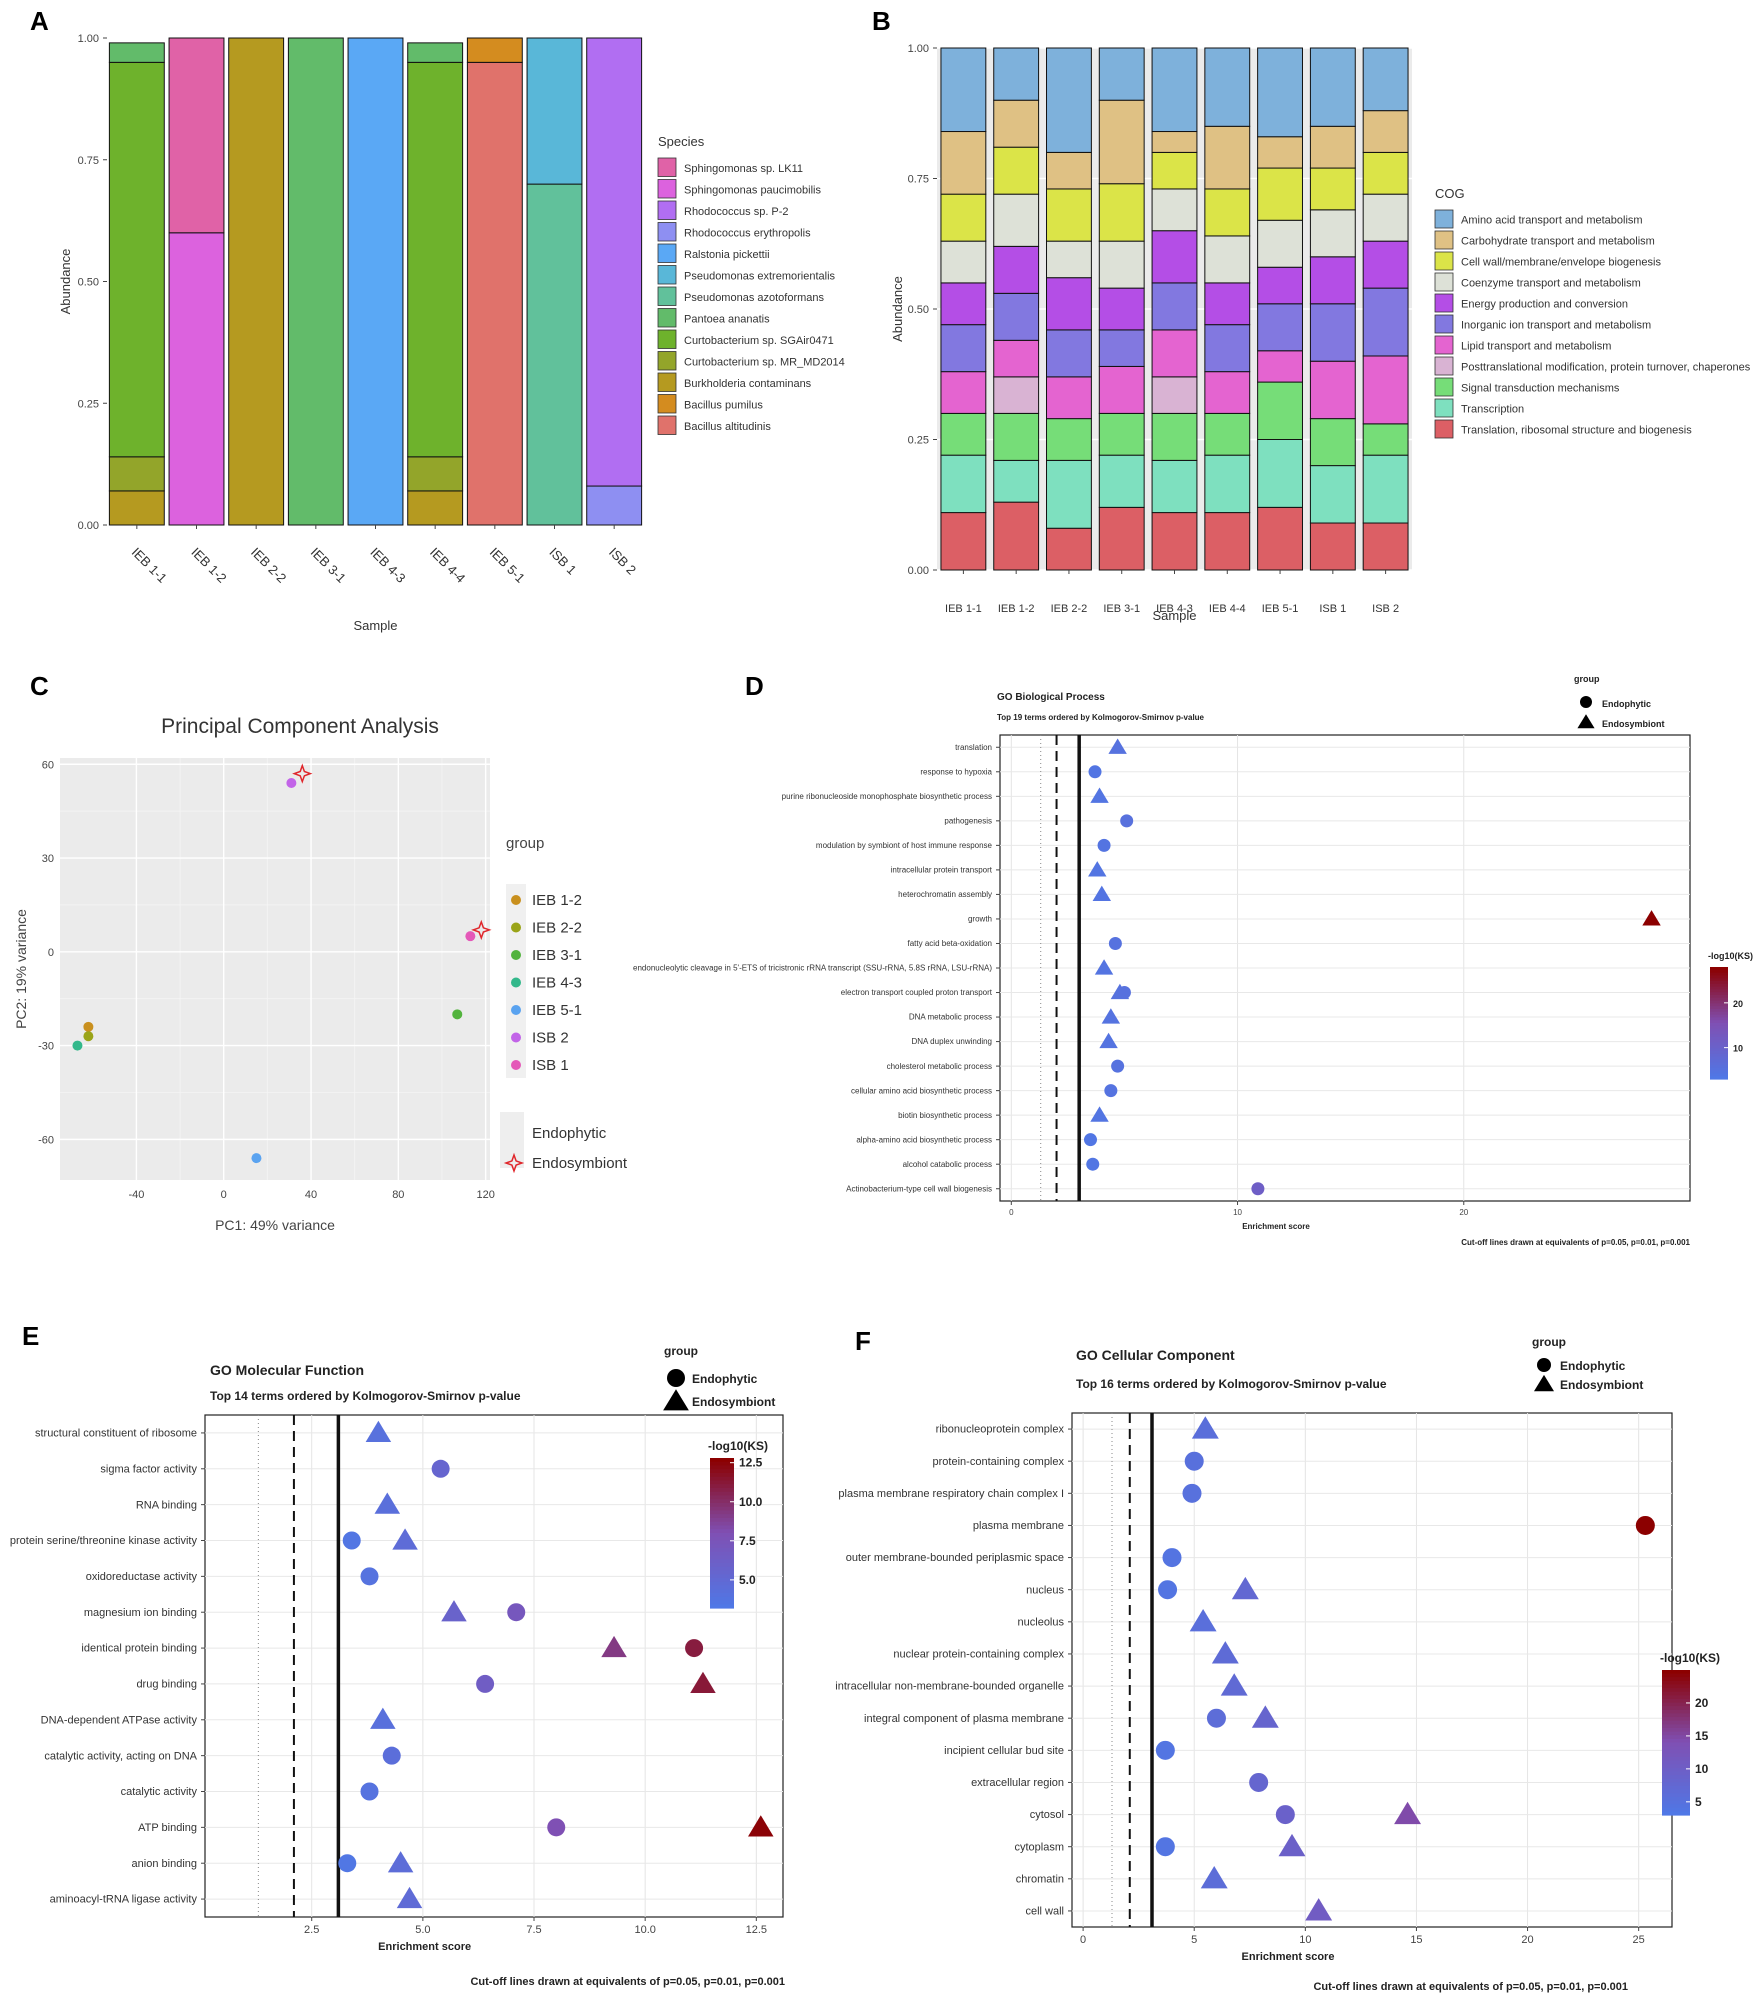 Image resolution: width=1758 pixels, height=1997 pixels. Describe the element at coordinates (747, 1541) in the screenshot. I see `colorbar-tick-label: 7.5` at that location.